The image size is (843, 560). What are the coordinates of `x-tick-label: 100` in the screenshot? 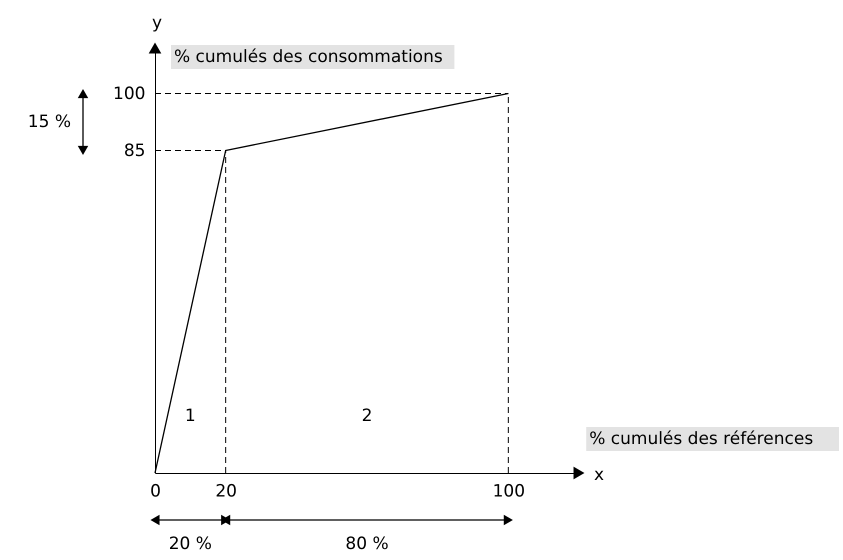 It's located at (509, 492).